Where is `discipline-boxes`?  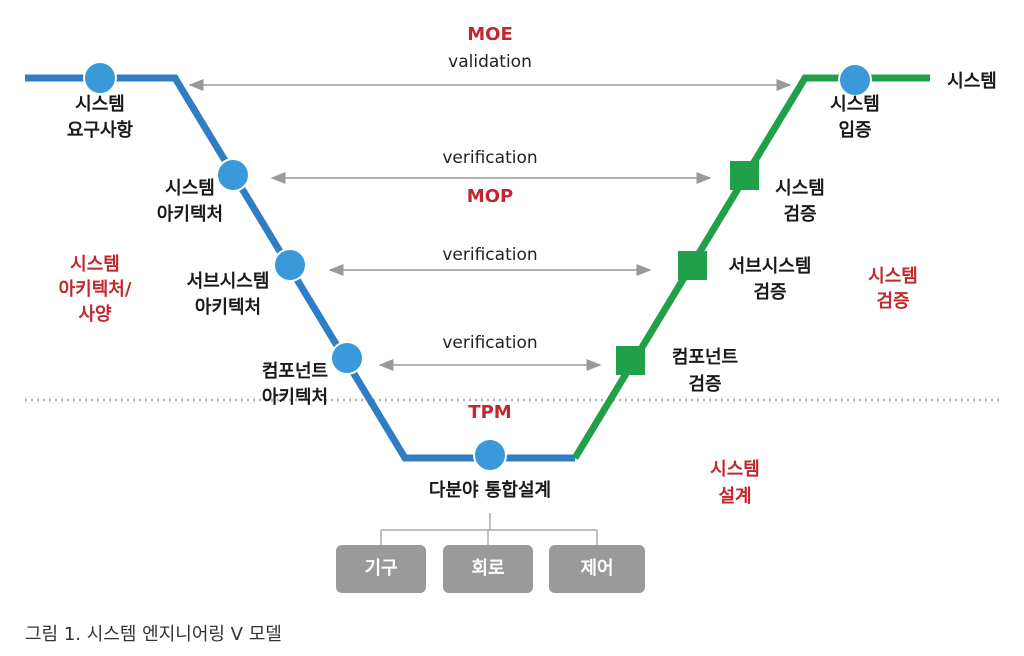
discipline-boxes is located at coordinates (490, 569).